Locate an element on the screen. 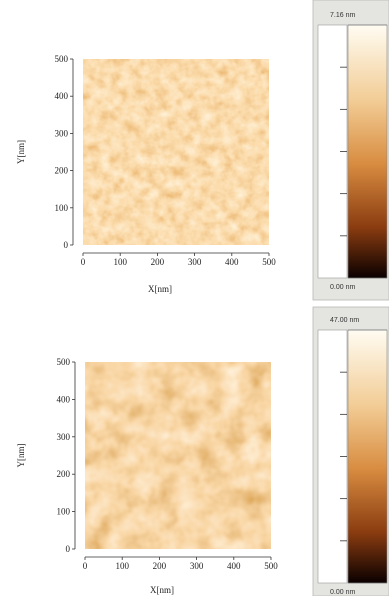 This screenshot has width=389, height=596. colorbar-label: 47.00 nm is located at coordinates (344, 320).